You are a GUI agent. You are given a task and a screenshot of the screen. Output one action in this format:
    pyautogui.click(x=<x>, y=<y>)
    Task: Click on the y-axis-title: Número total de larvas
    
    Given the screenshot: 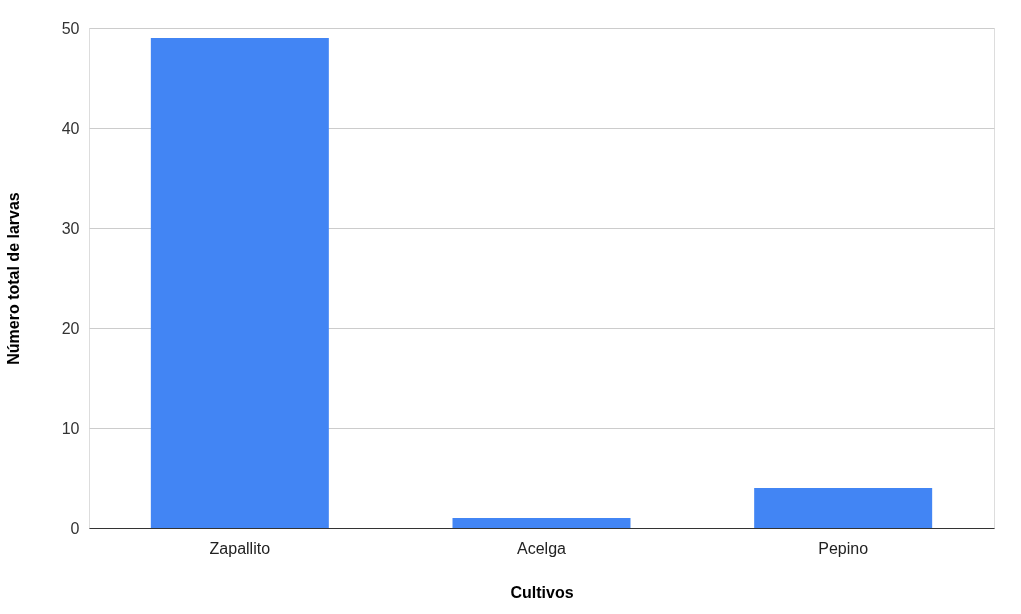 What is the action you would take?
    pyautogui.click(x=13, y=278)
    